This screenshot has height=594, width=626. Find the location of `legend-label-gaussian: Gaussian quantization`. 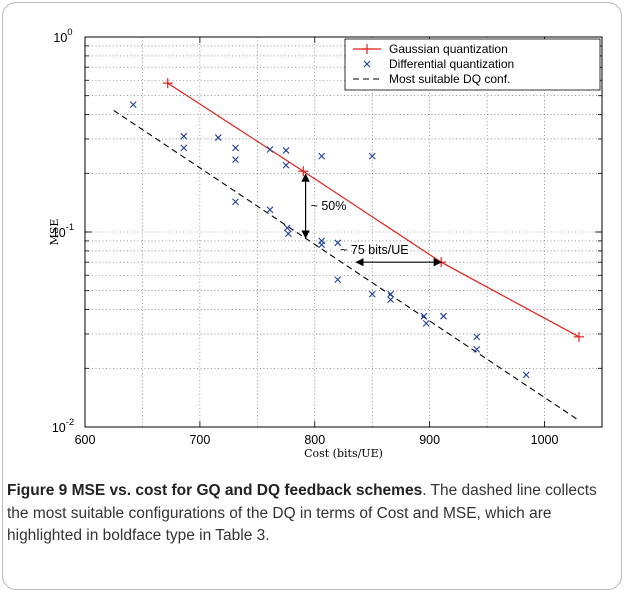

legend-label-gaussian: Gaussian quantization is located at coordinates (448, 49).